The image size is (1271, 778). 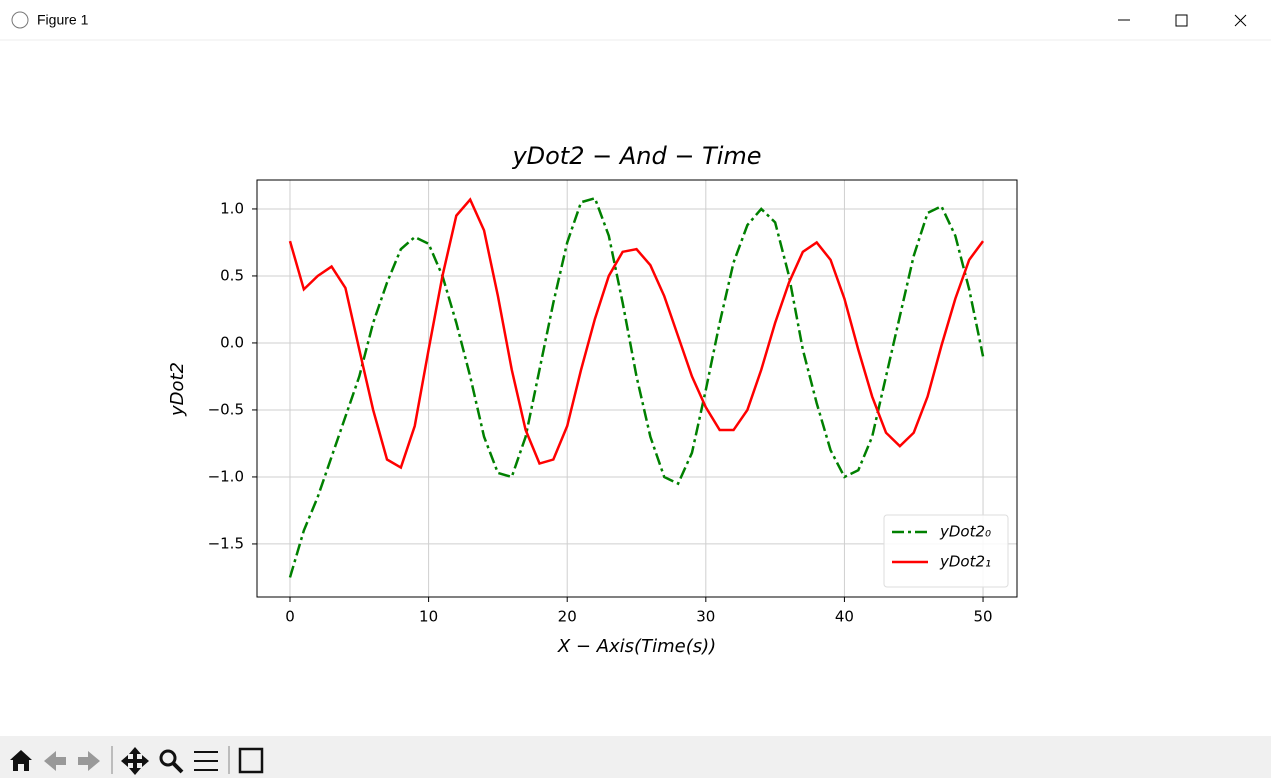 I want to click on y-tick-label: −0.5, so click(x=226, y=409).